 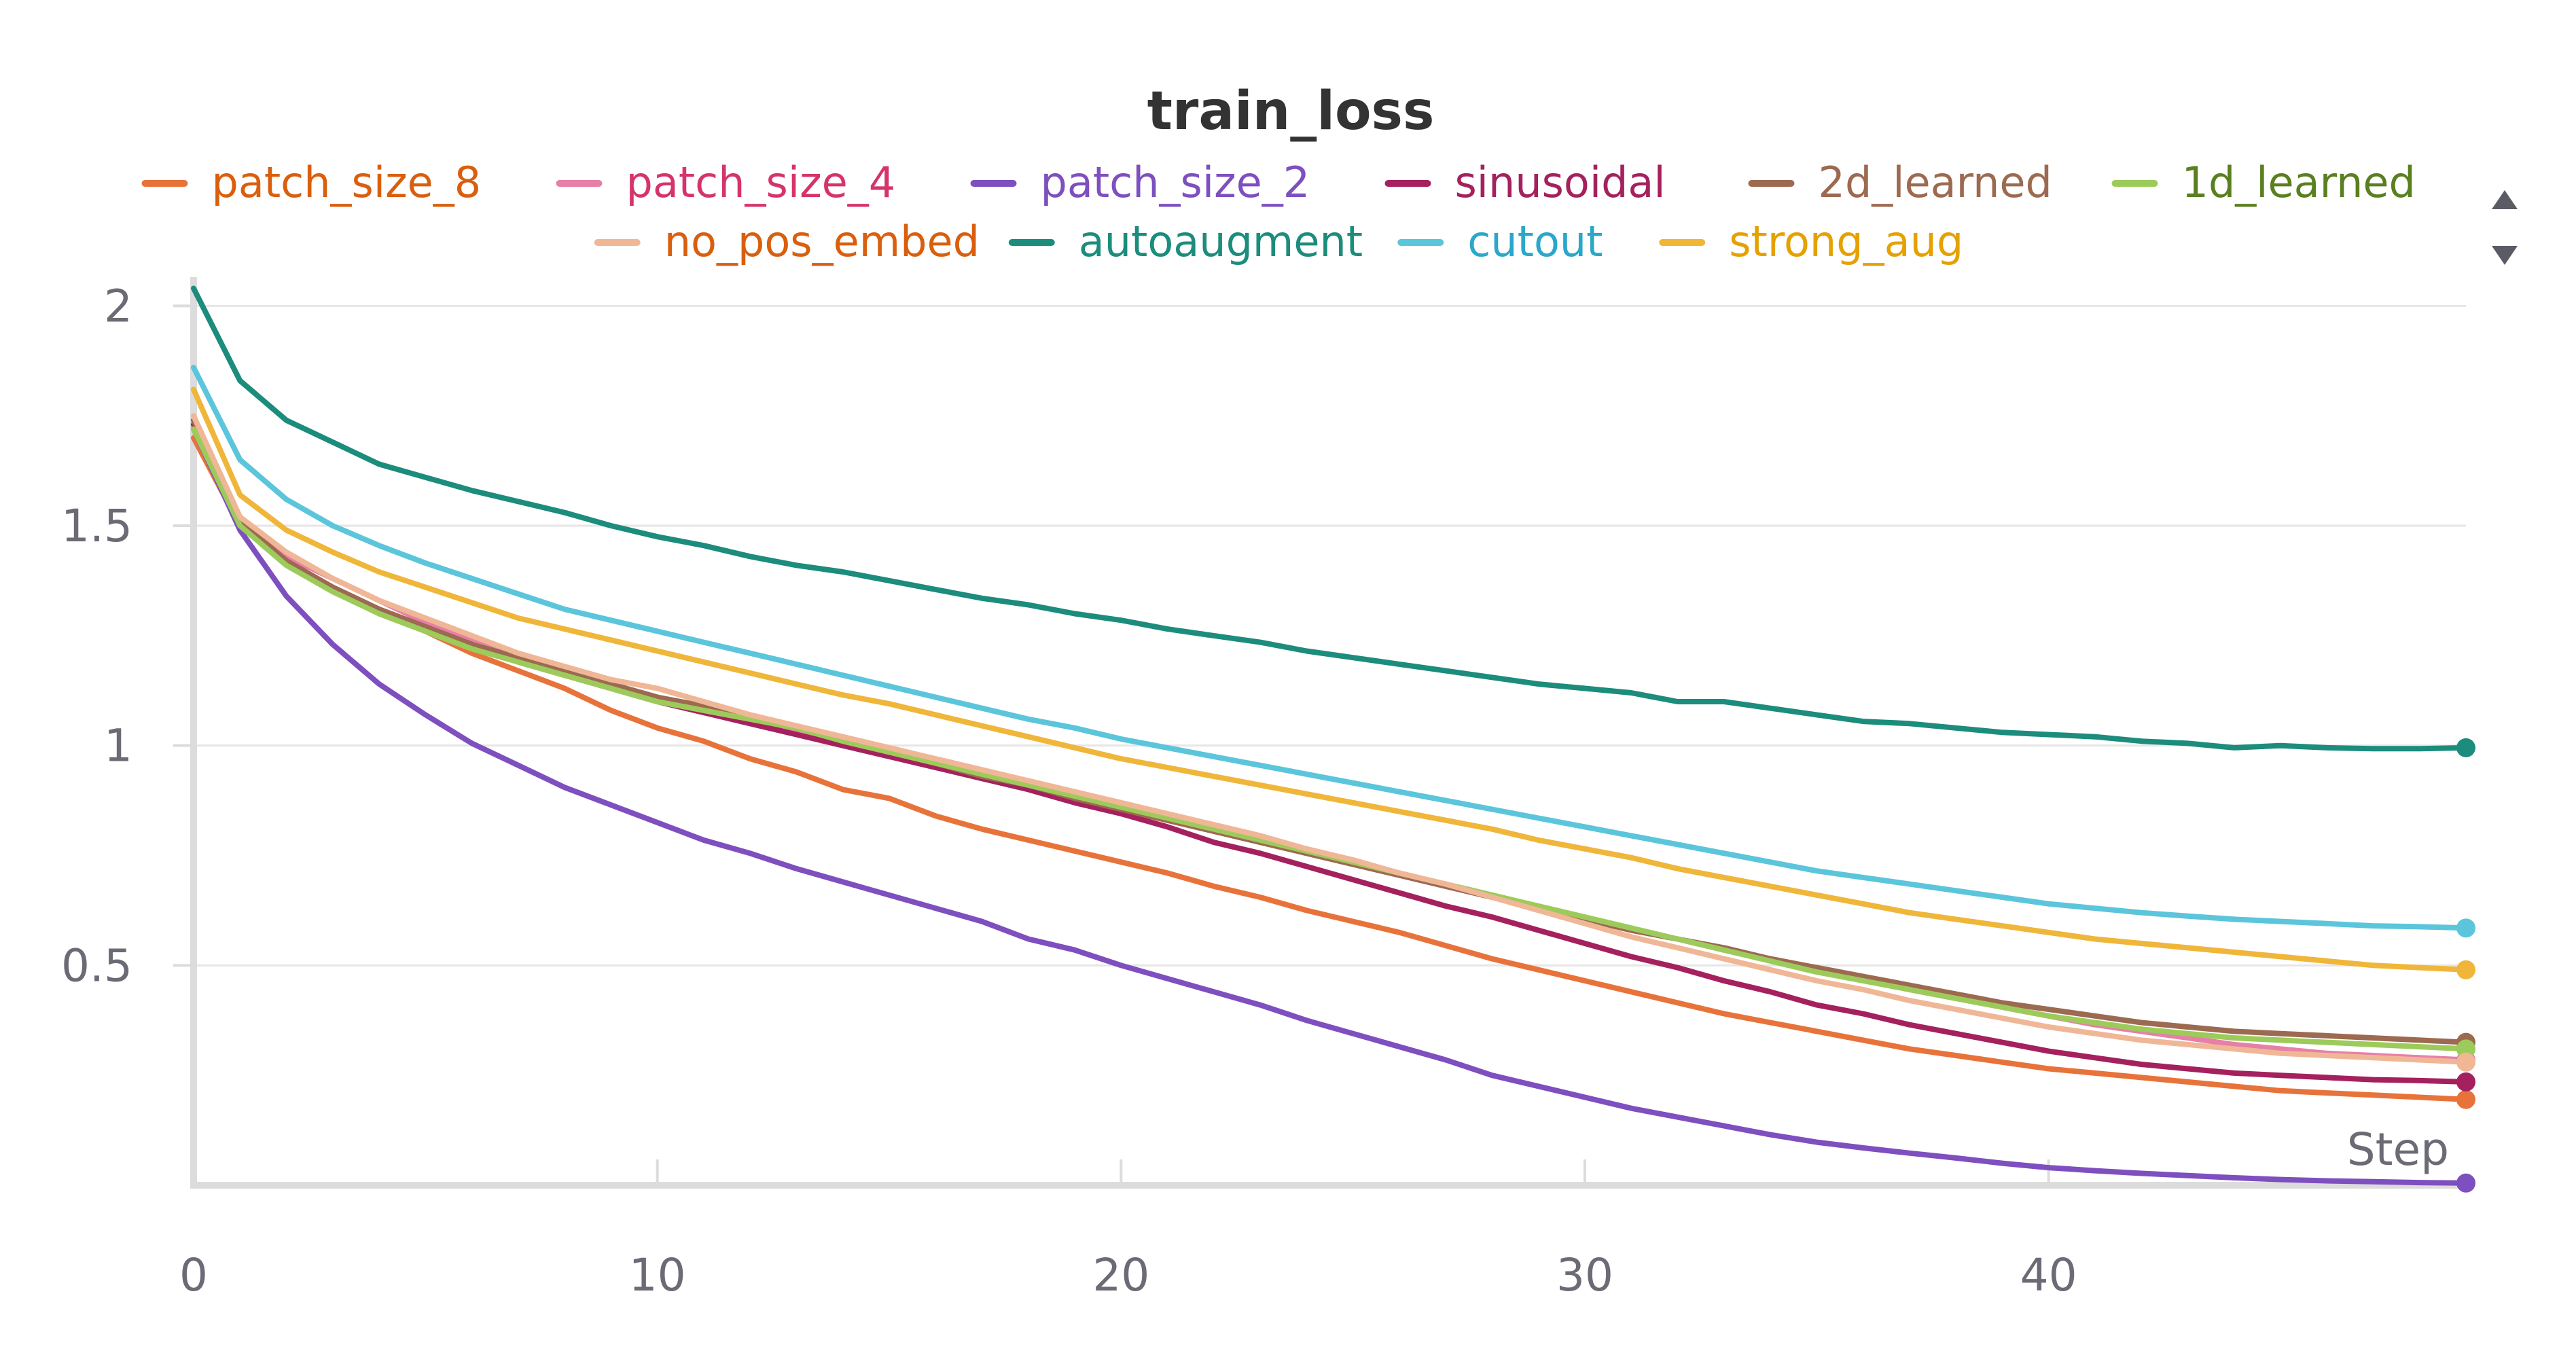 What do you see at coordinates (1221, 241) in the screenshot?
I see `legend-label: autoaugment` at bounding box center [1221, 241].